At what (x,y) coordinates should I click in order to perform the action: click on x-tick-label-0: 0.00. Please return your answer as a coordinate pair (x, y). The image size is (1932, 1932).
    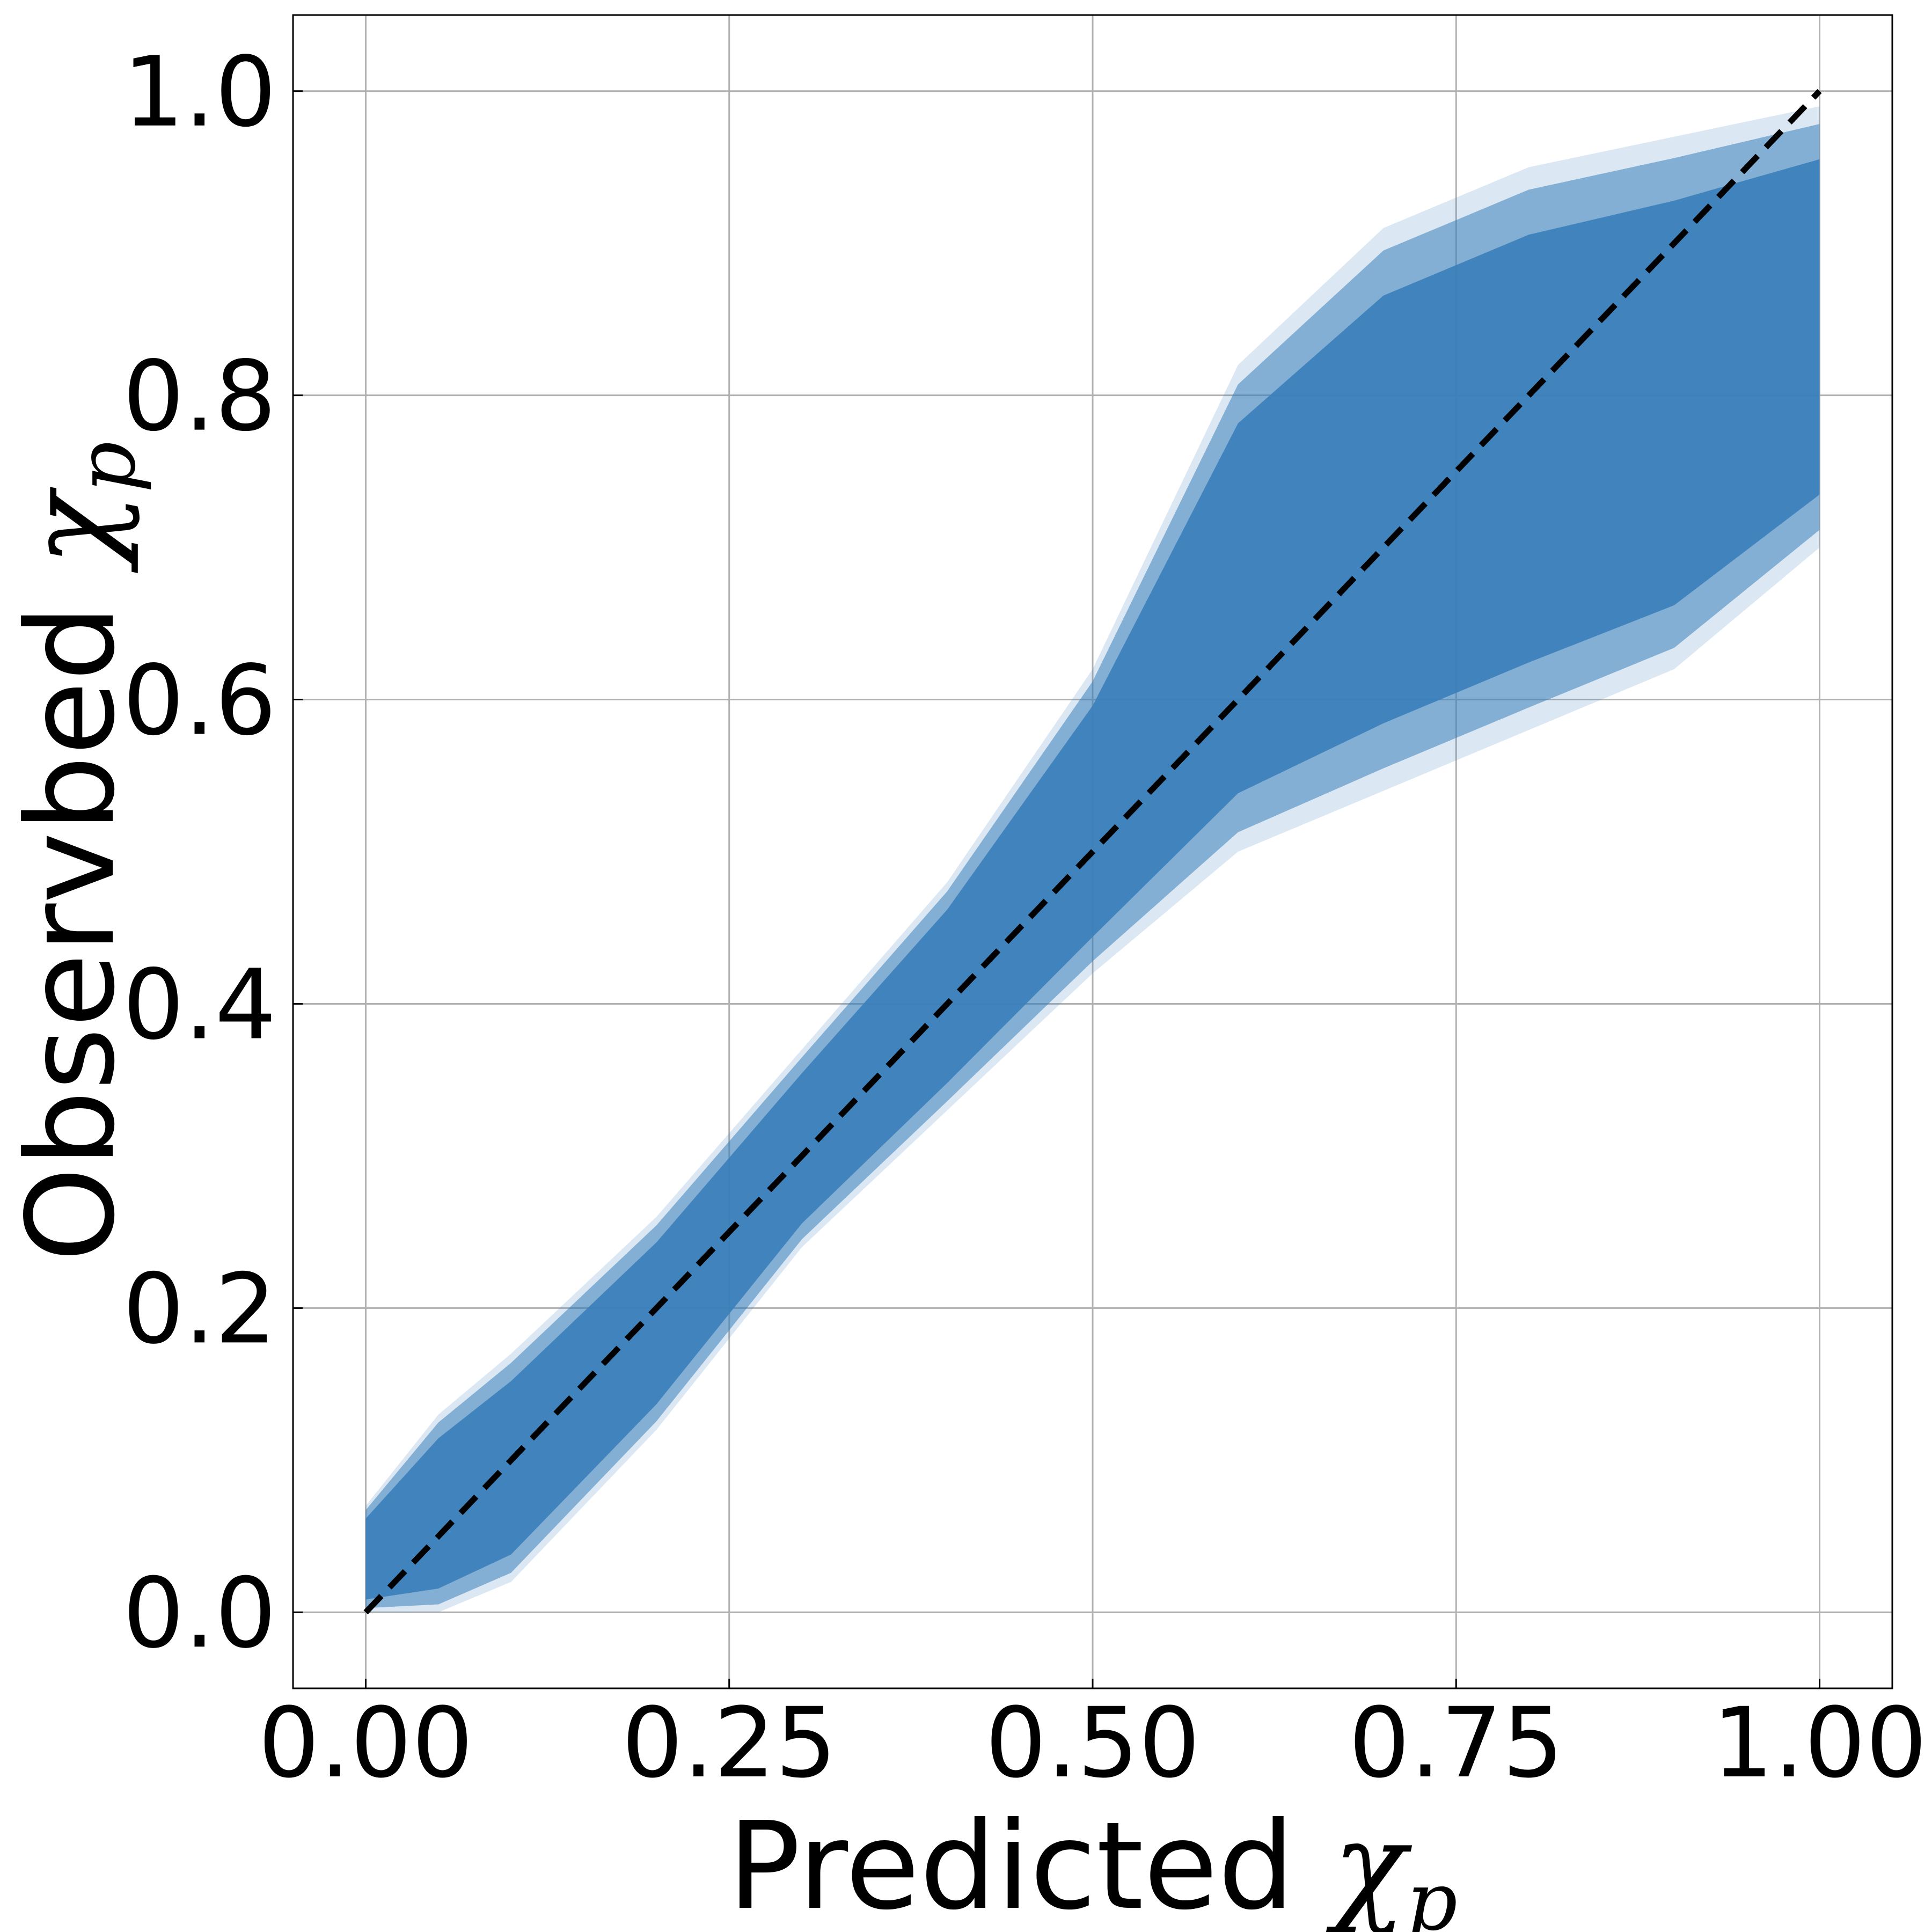
    Looking at the image, I should click on (365, 1743).